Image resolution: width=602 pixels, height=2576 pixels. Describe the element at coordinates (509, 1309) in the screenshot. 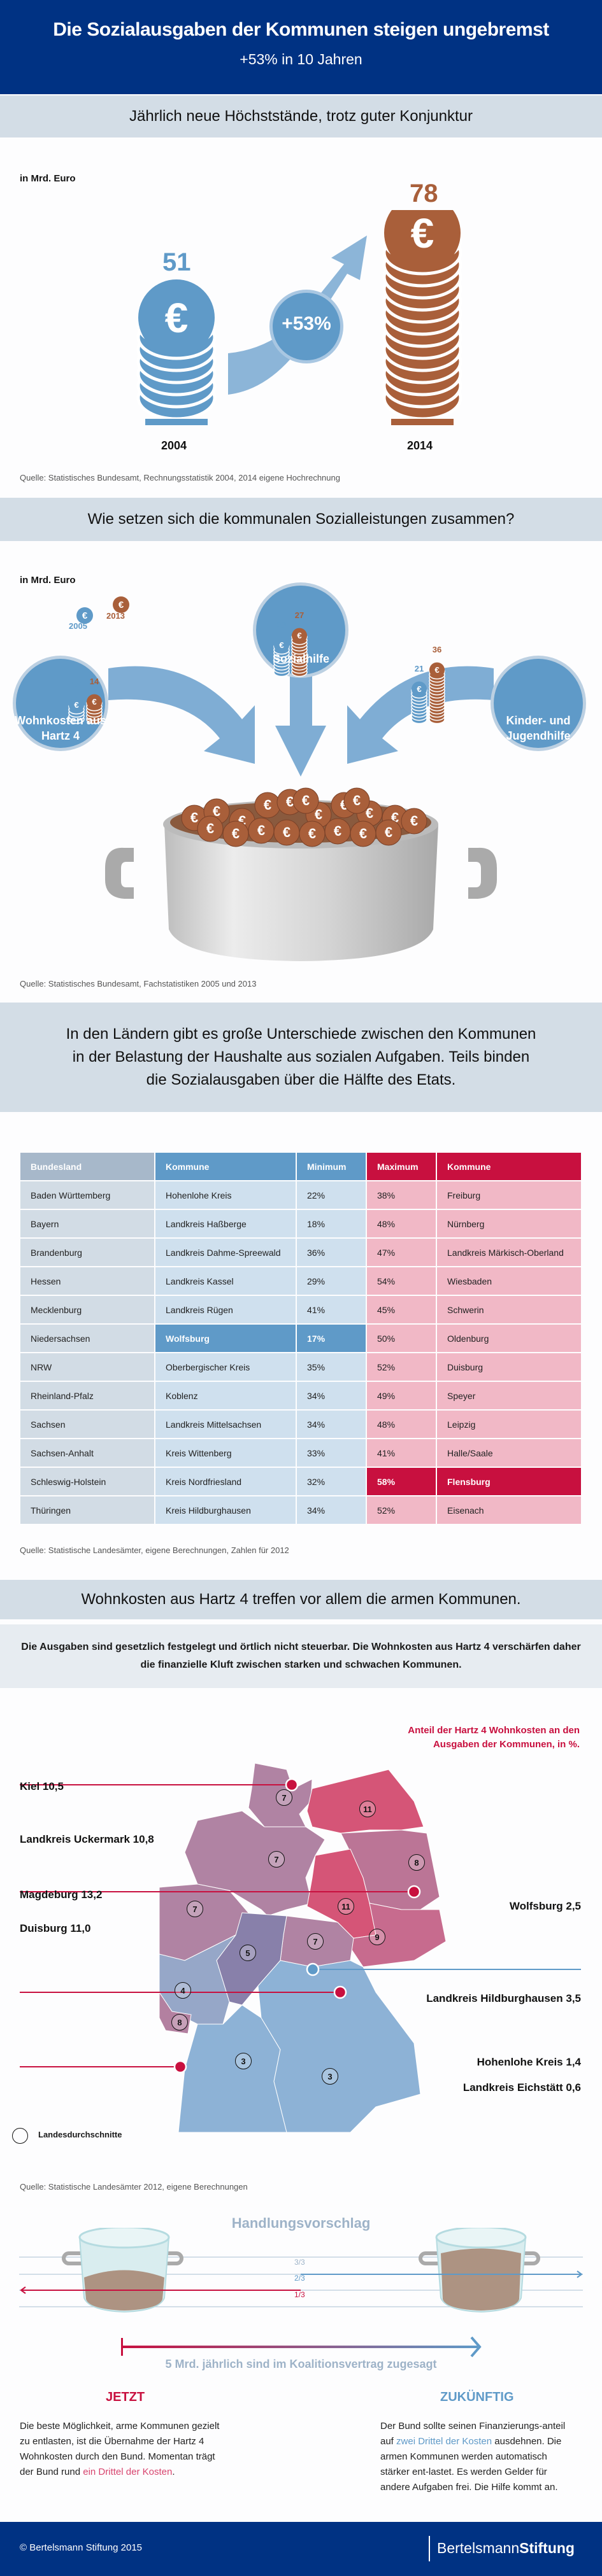

I see `table-cell: Schwerin` at that location.